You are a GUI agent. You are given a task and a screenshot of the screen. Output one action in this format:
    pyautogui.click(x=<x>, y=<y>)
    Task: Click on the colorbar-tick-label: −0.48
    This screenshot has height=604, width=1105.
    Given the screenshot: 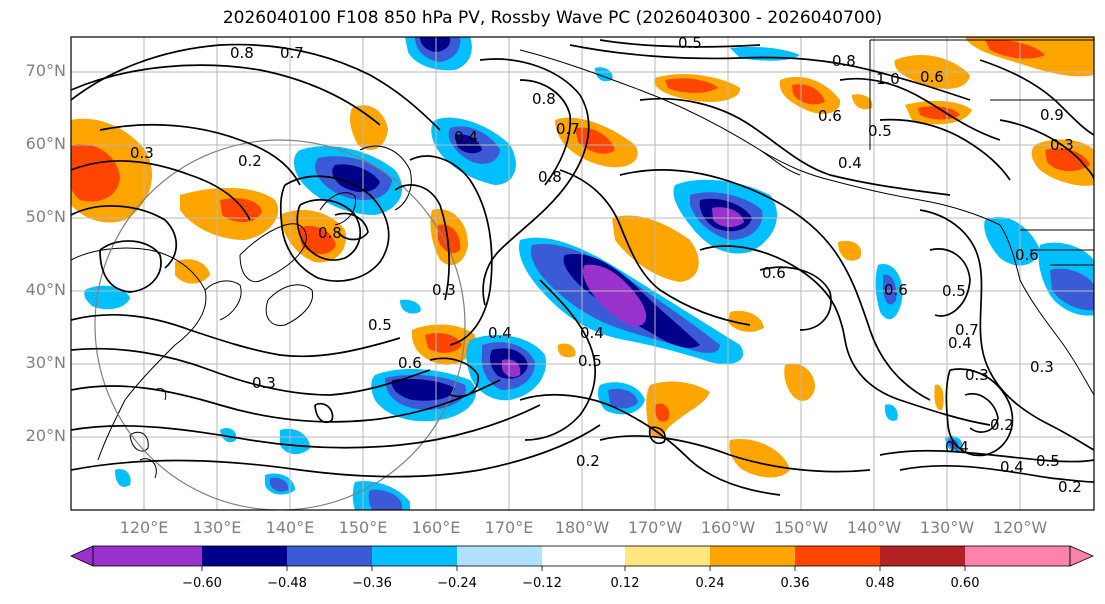 What is the action you would take?
    pyautogui.click(x=287, y=583)
    